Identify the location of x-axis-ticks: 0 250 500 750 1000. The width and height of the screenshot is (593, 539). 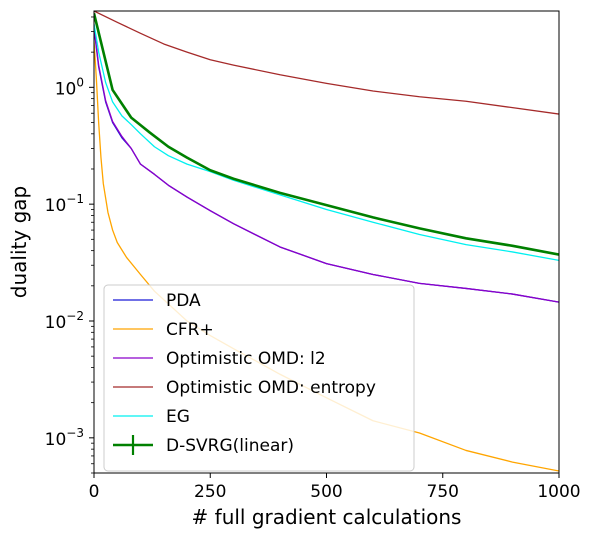
(335, 487).